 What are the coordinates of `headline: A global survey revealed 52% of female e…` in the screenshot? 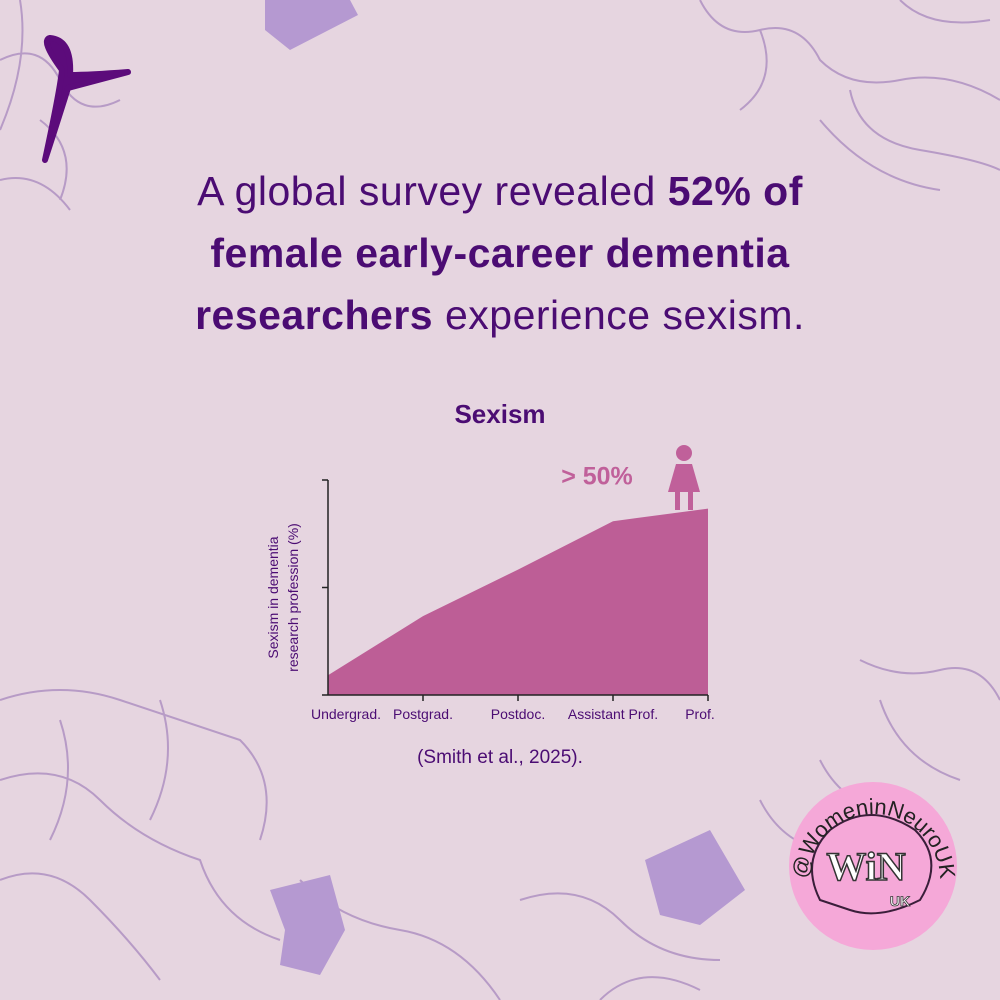 It's located at (500, 253).